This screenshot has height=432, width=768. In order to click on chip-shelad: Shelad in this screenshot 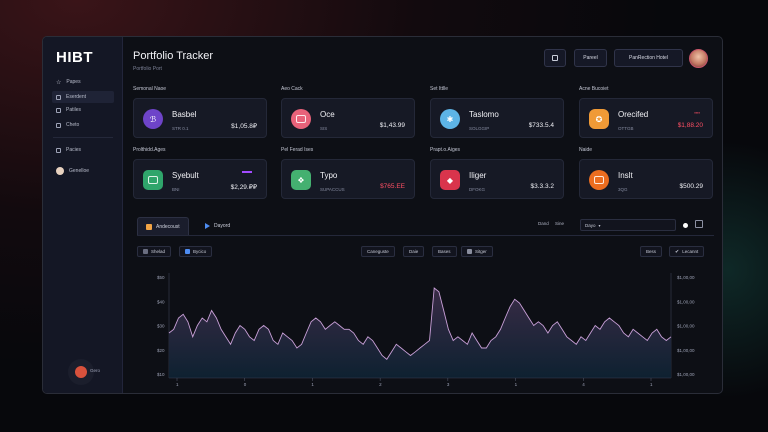, I will do `click(154, 251)`.